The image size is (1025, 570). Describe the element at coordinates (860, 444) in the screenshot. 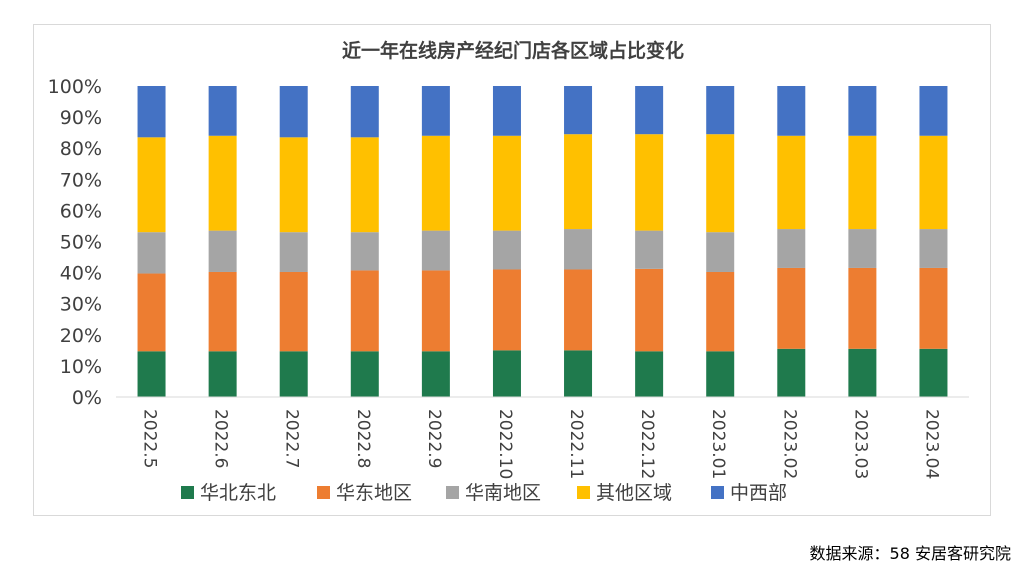

I see `x-tick-label: 2023.03` at that location.